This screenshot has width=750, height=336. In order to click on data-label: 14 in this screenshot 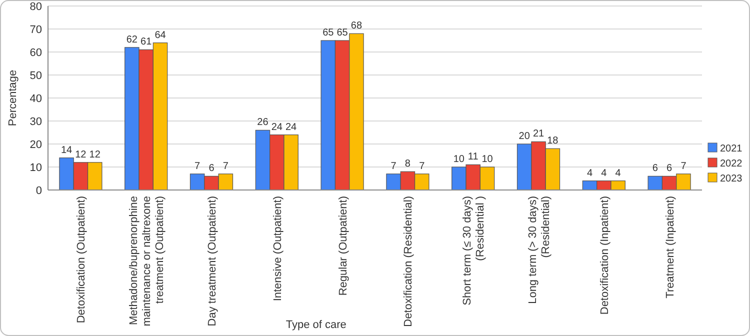, I will do `click(66, 150)`.